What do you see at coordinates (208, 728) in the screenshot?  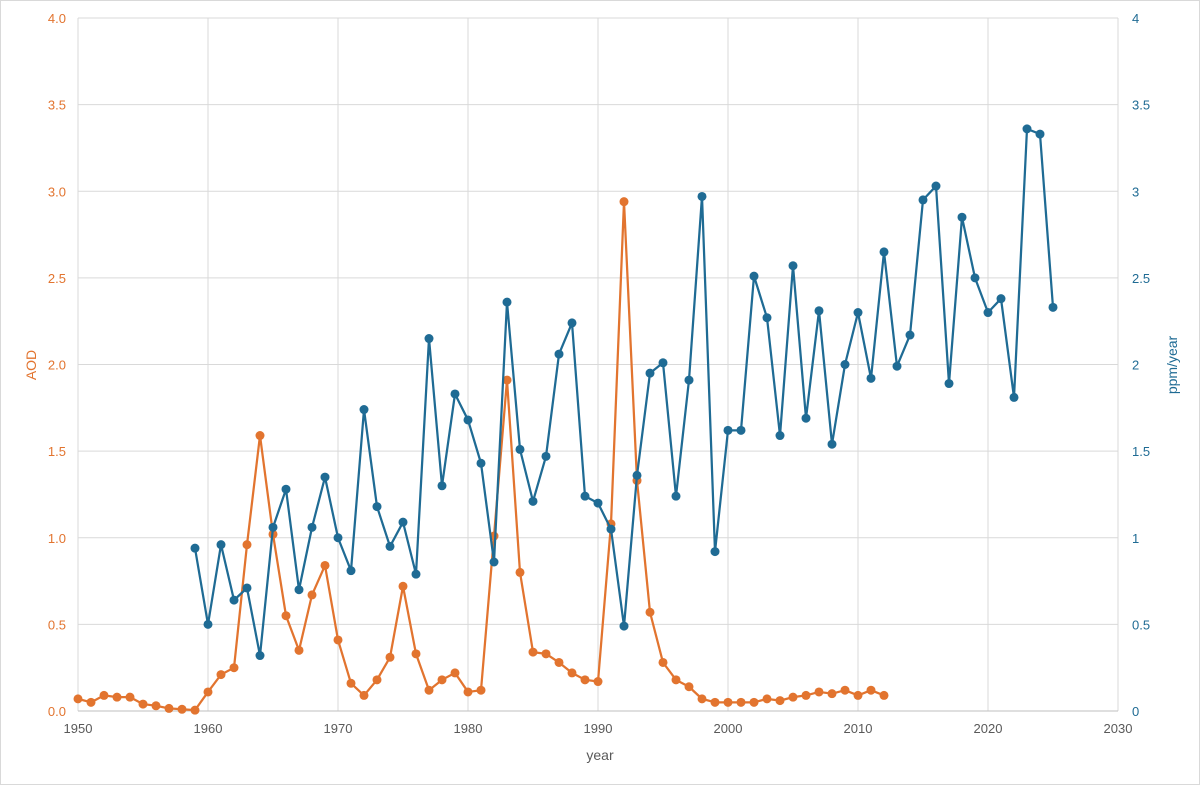 I see `x-tick-label: 1960` at bounding box center [208, 728].